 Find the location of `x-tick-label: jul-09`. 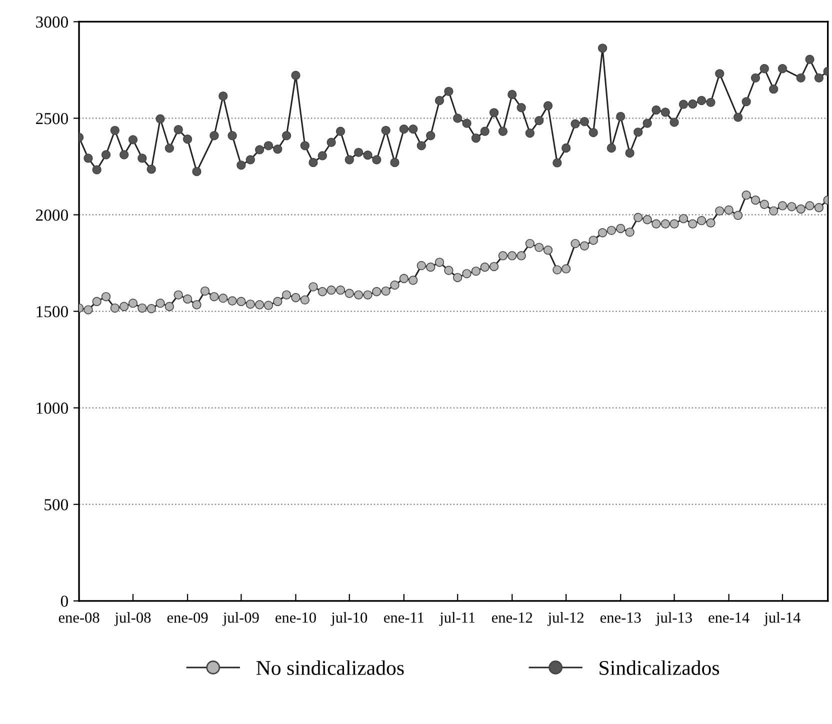

x-tick-label: jul-09 is located at coordinates (240, 619).